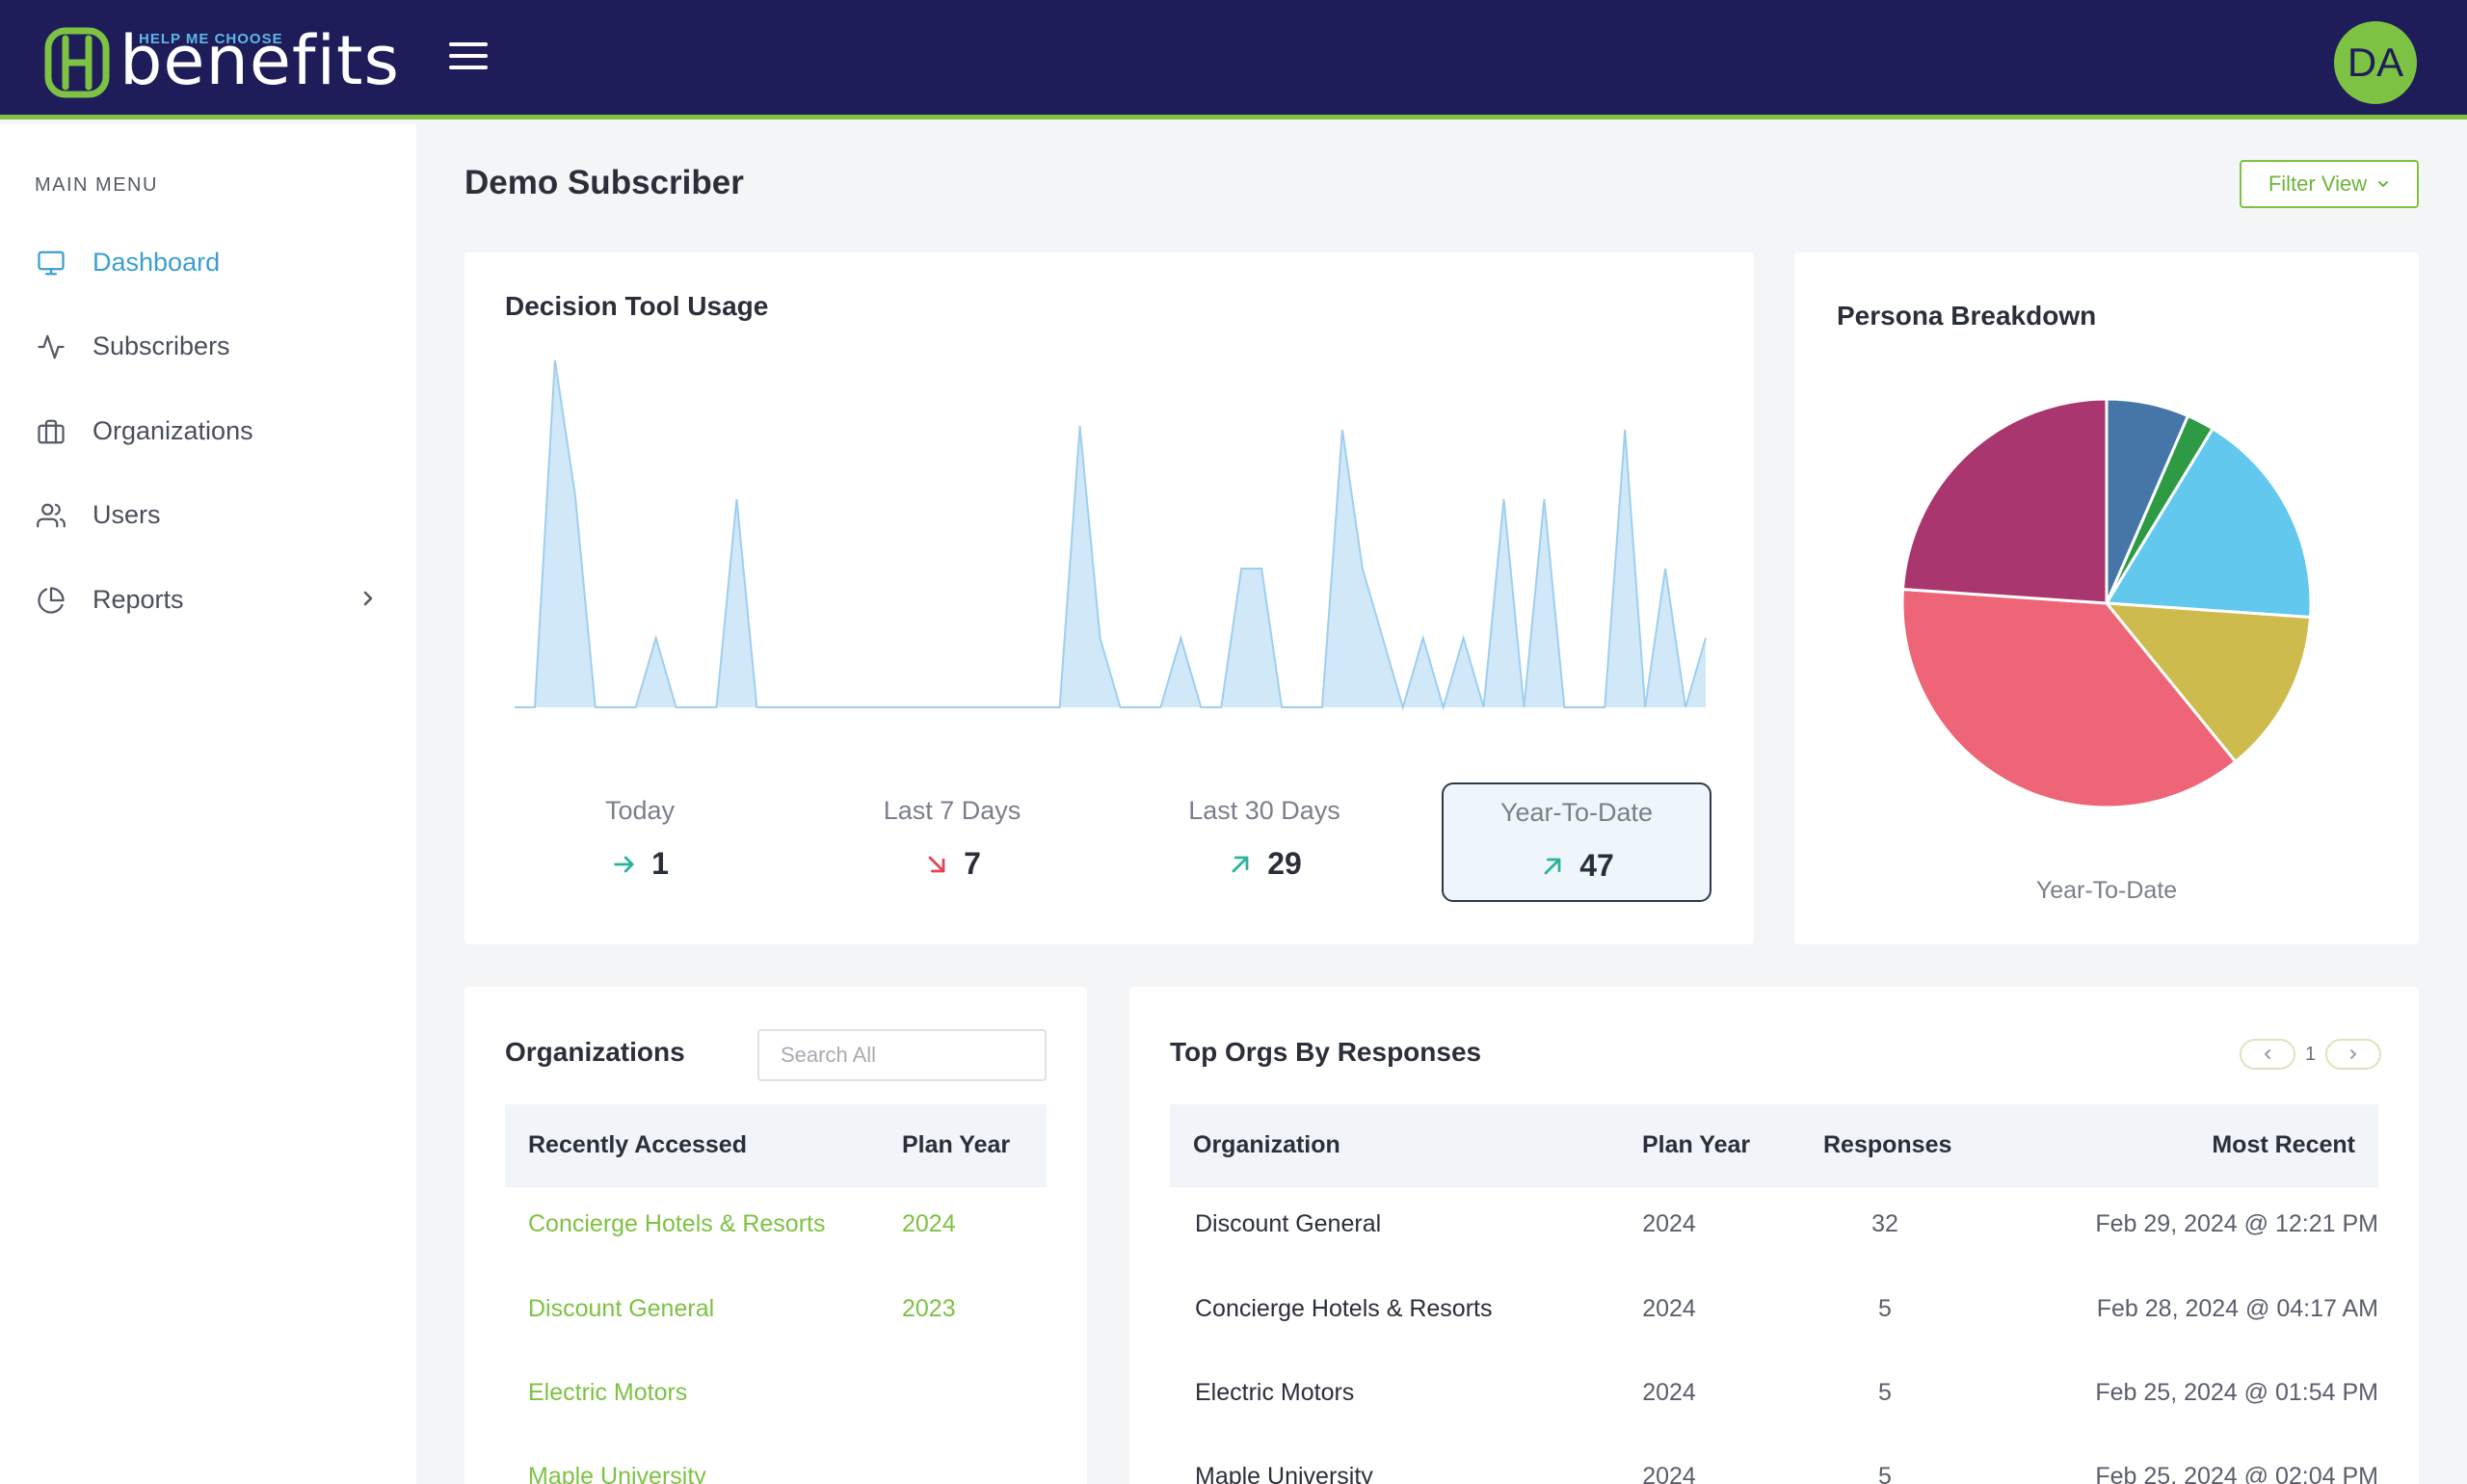 This screenshot has width=2467, height=1484. I want to click on table-cell-most-recent: Feb 29, 2024 @ 12:21 PM, so click(2236, 1223).